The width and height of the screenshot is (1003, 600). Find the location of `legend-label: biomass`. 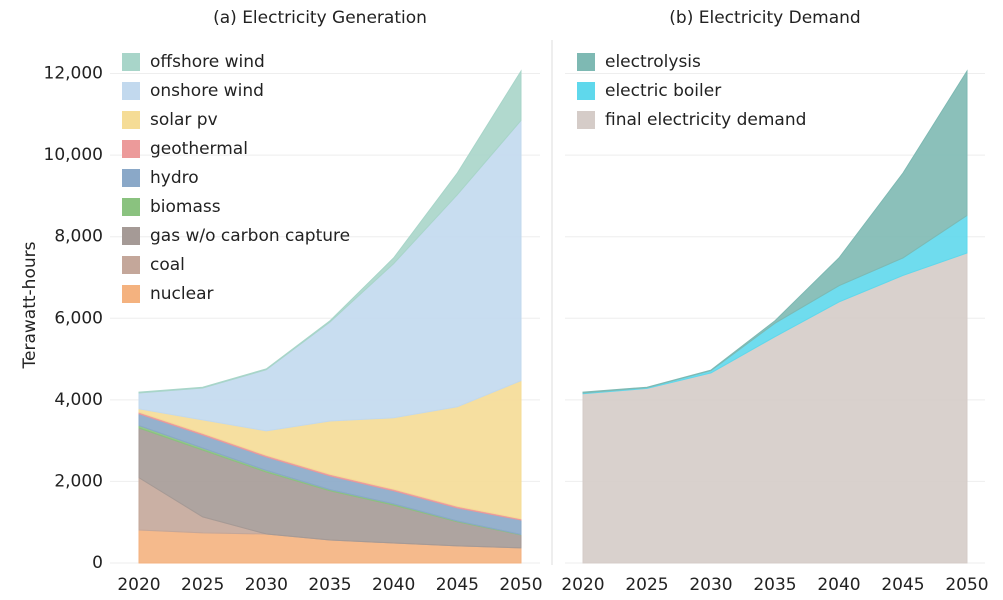

legend-label: biomass is located at coordinates (185, 207).